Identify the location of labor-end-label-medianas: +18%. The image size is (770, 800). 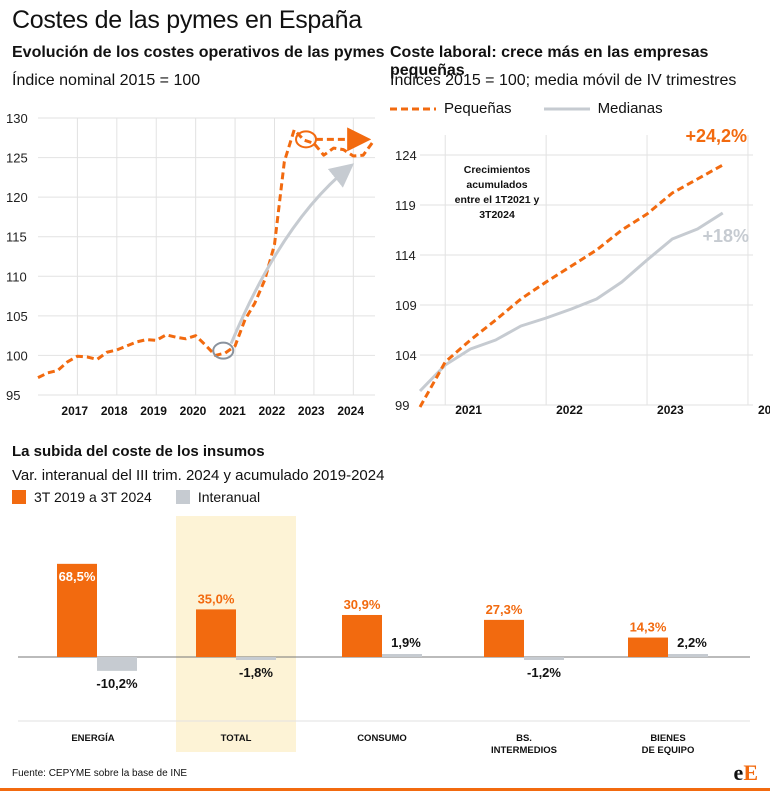
(725, 236).